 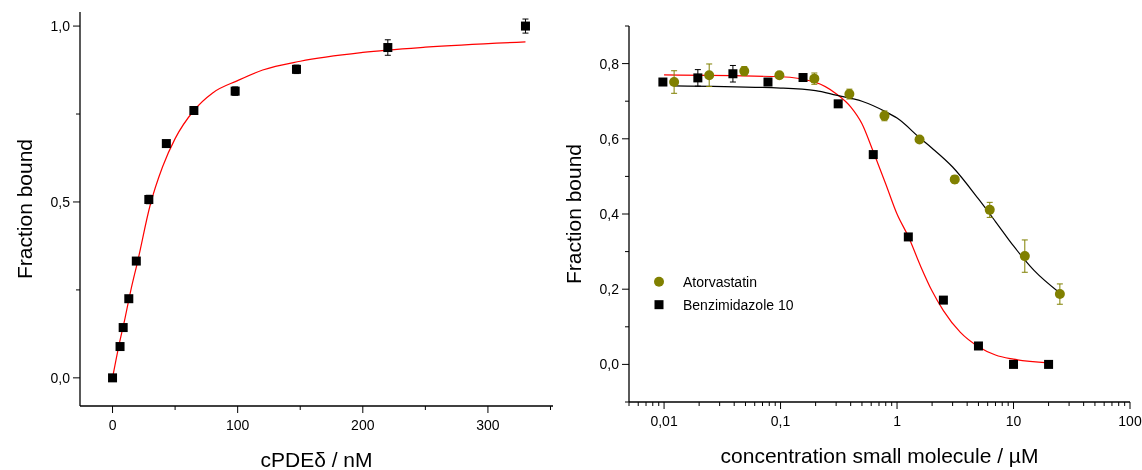 What do you see at coordinates (488, 425) in the screenshot?
I see `x-tick-label: 300` at bounding box center [488, 425].